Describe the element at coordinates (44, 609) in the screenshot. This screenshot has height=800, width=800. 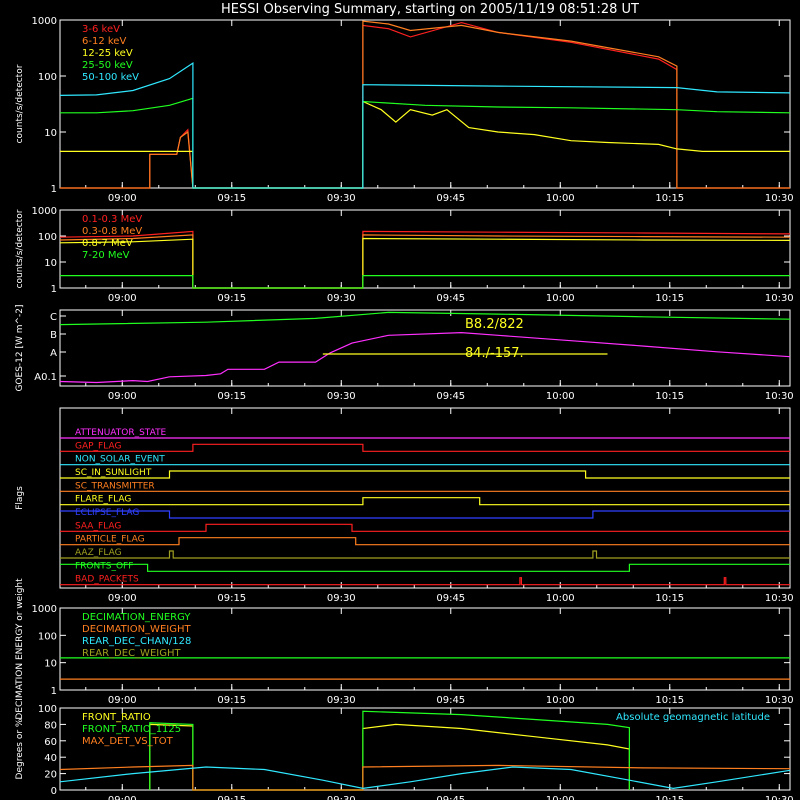
I see `y-tick-label: 1000` at that location.